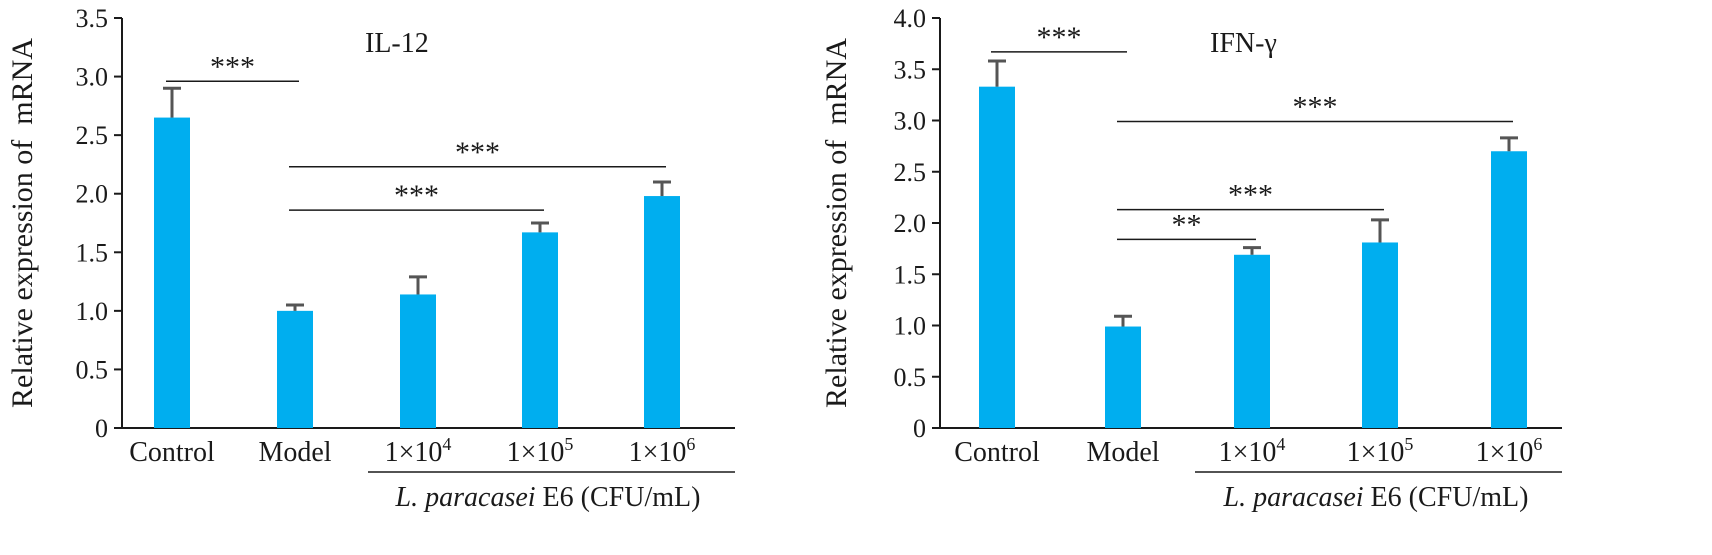 The height and width of the screenshot is (555, 1712). Describe the element at coordinates (397, 43) in the screenshot. I see `panel-title: IL-12` at that location.